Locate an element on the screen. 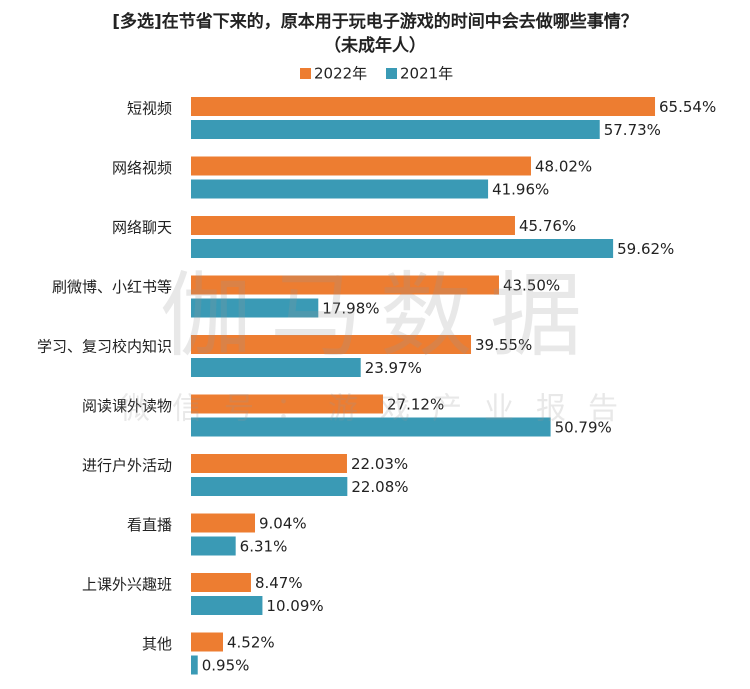 This screenshot has height=689, width=750. watermark: 伽马数据 is located at coordinates (380, 315).